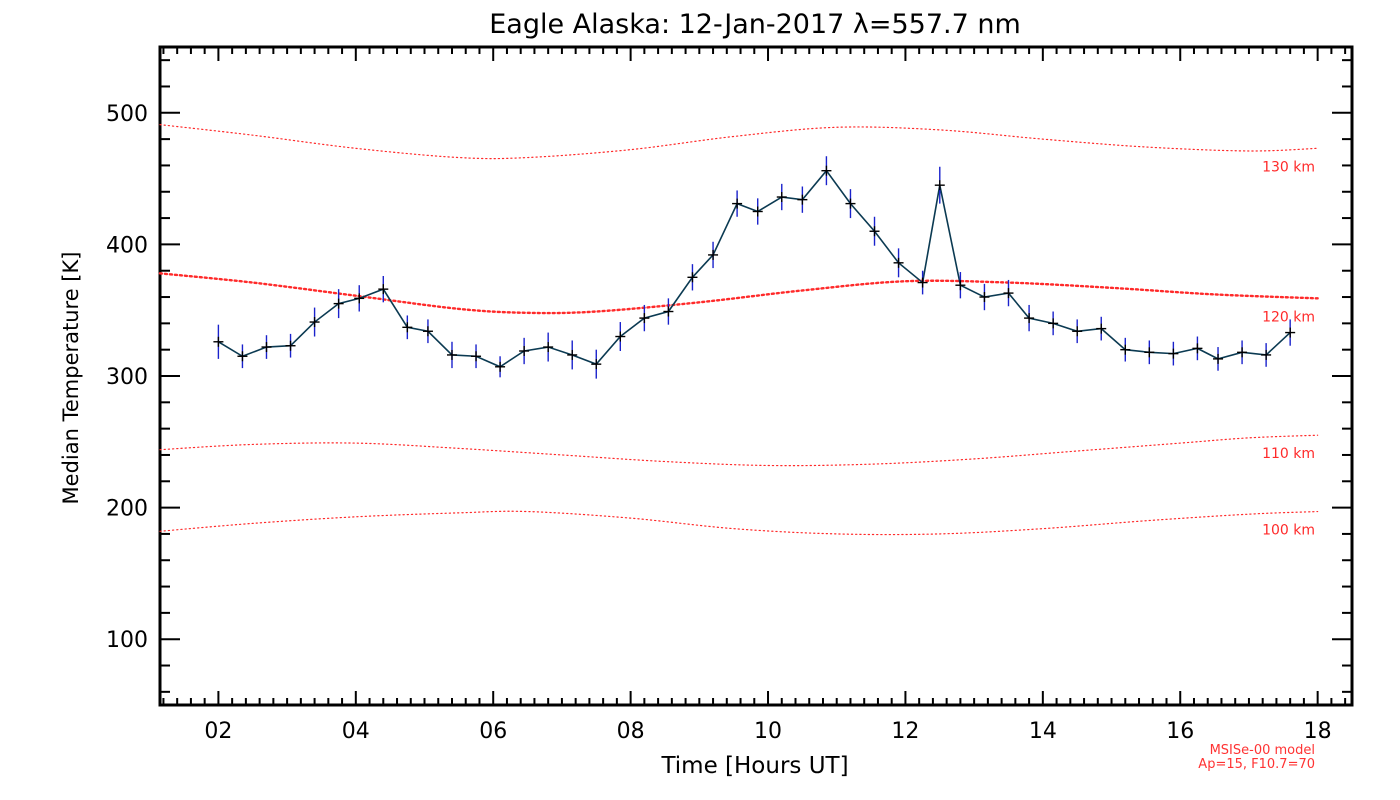 This screenshot has height=800, width=1400. I want to click on footnote-model: MSISe-00 model, so click(1262, 750).